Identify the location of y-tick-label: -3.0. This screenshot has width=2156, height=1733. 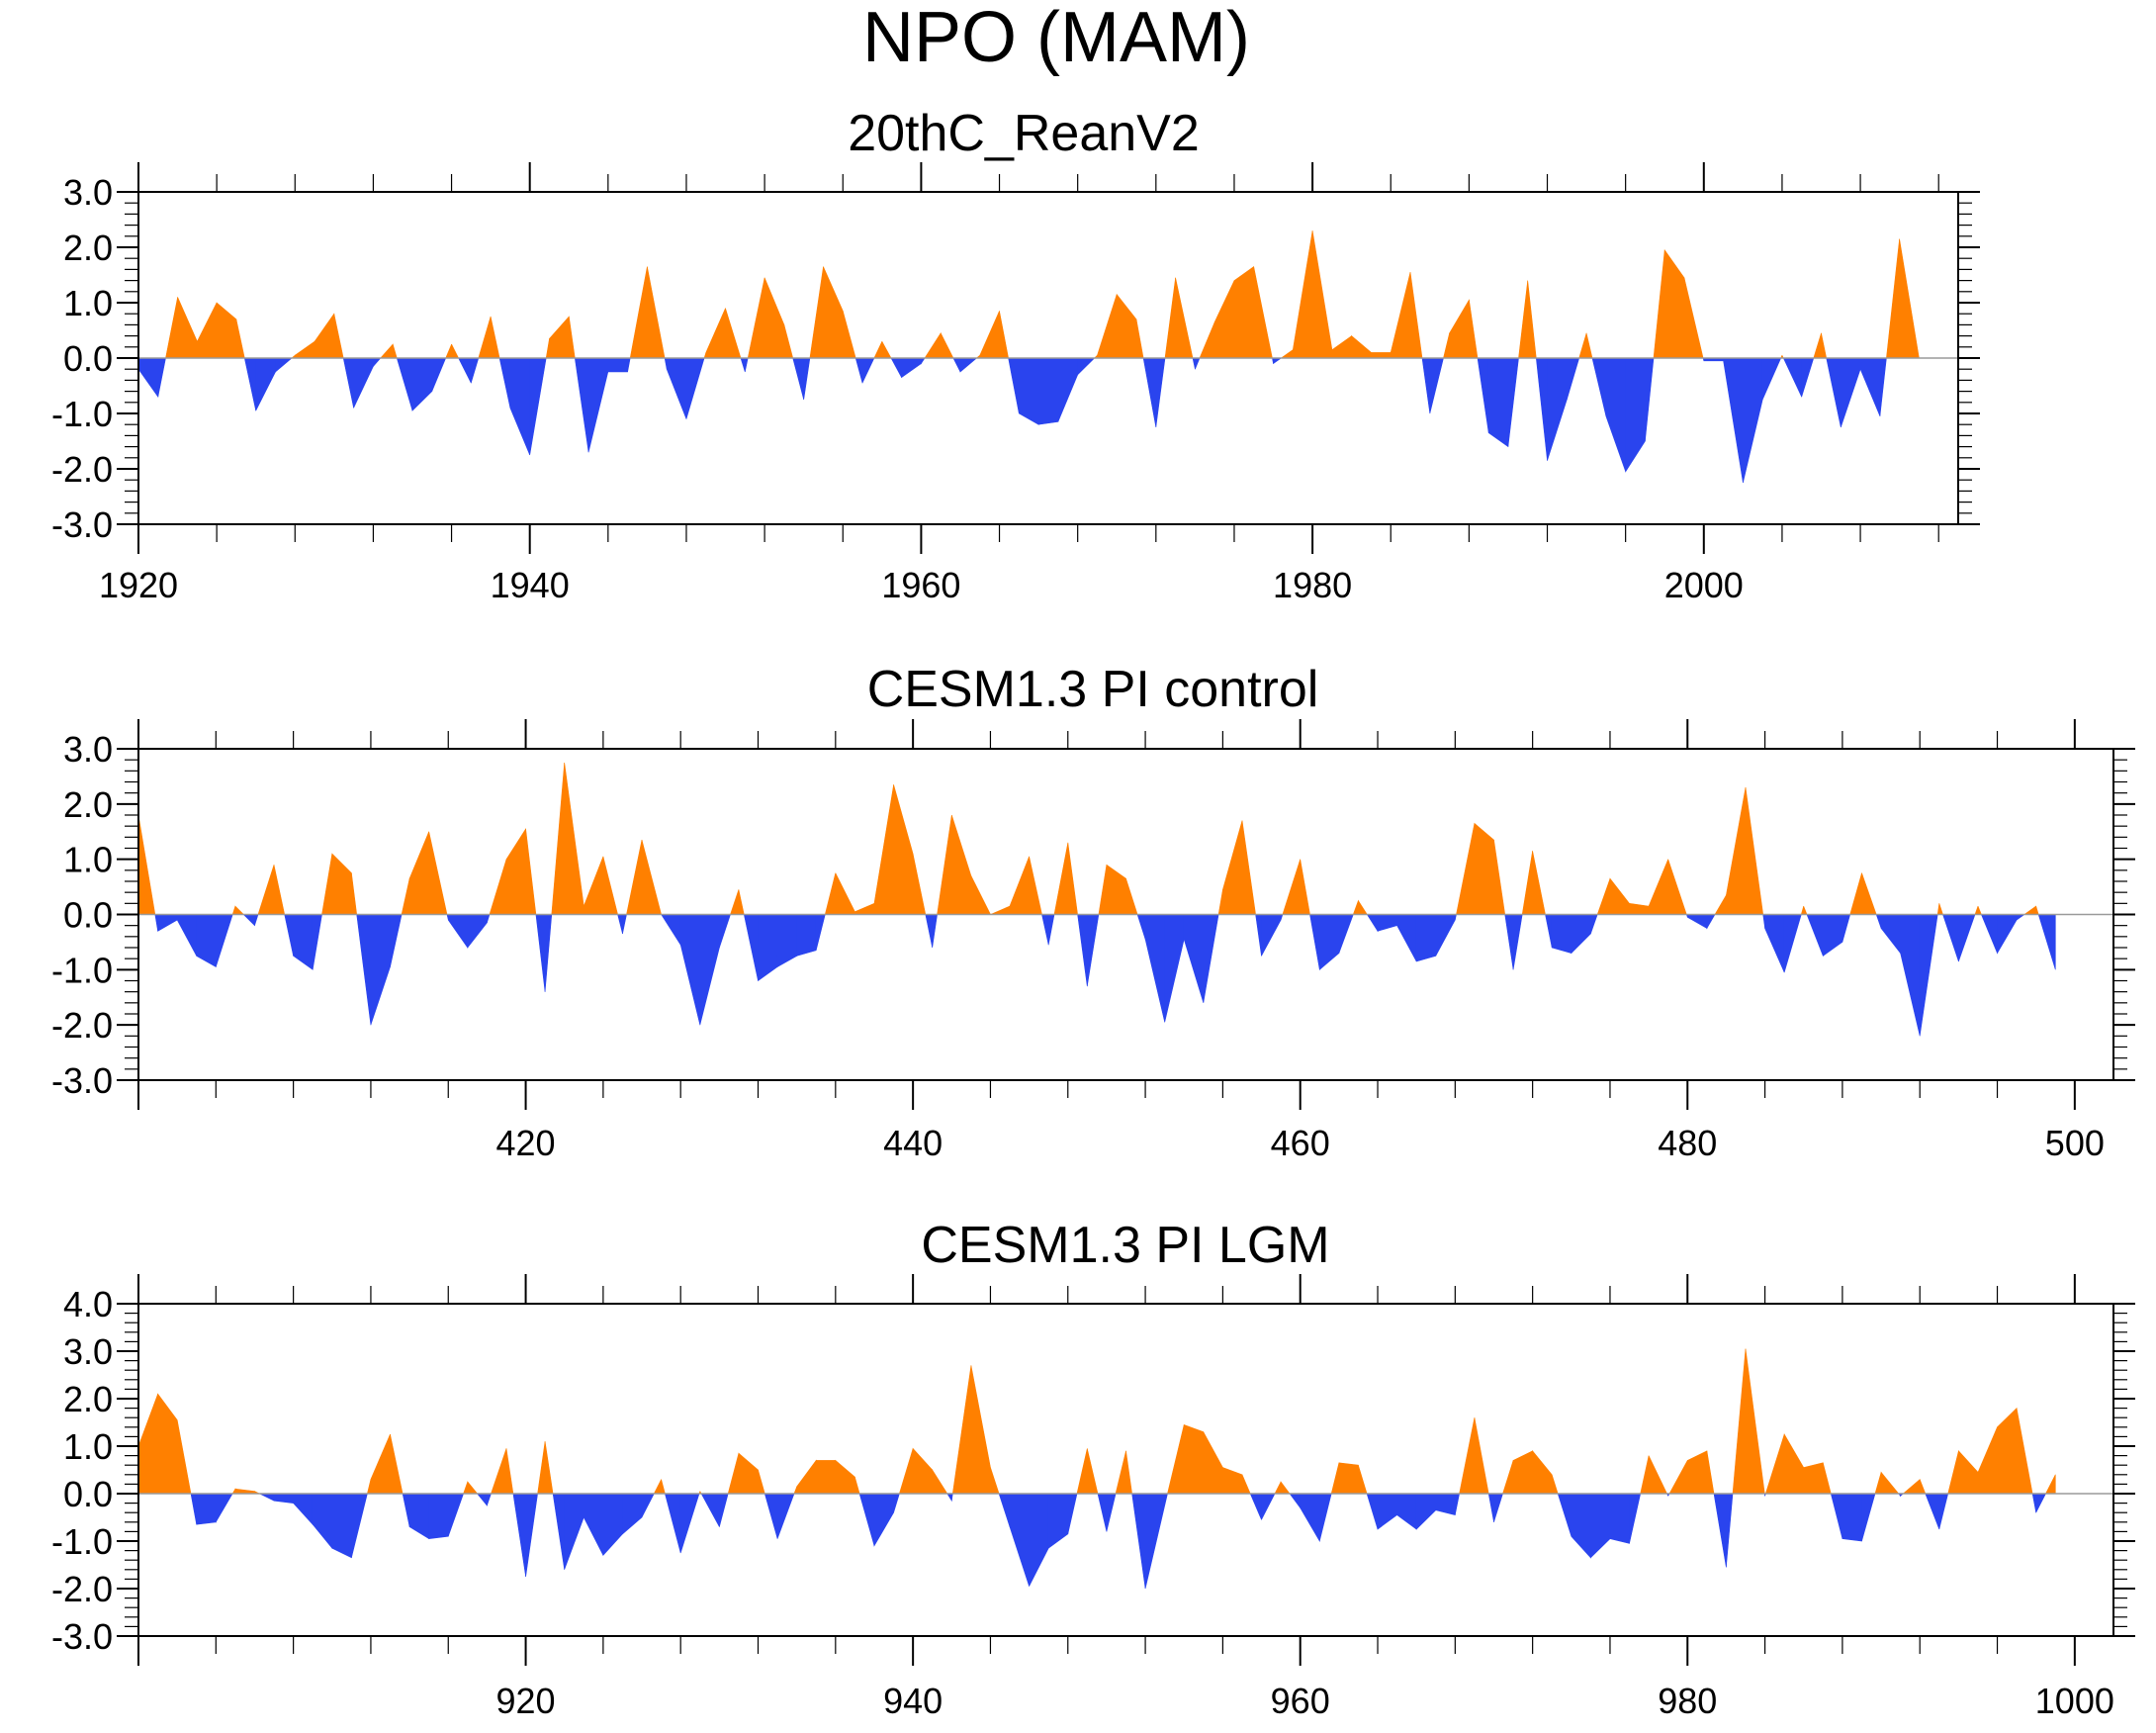
(82, 1080).